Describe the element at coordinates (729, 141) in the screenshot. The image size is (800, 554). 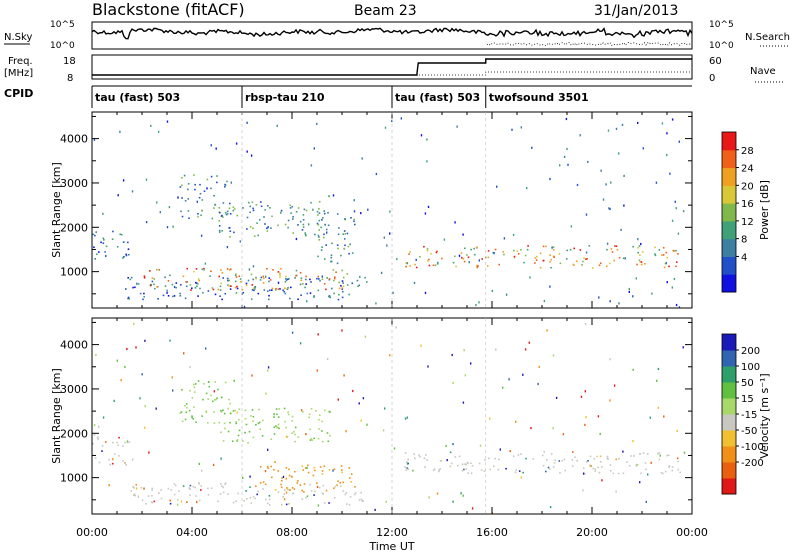
I see `colorbar-swatch` at that location.